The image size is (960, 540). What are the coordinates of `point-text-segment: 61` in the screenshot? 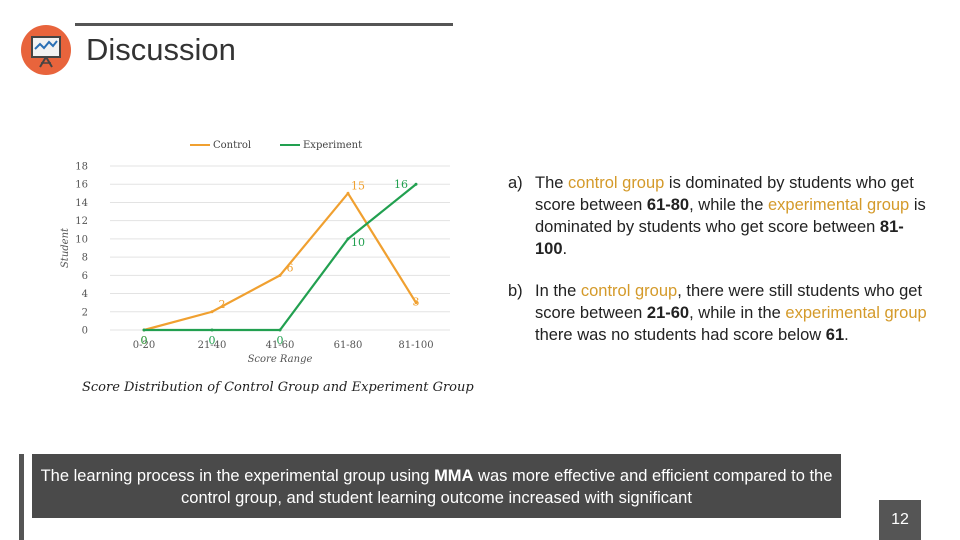 It's located at (835, 335).